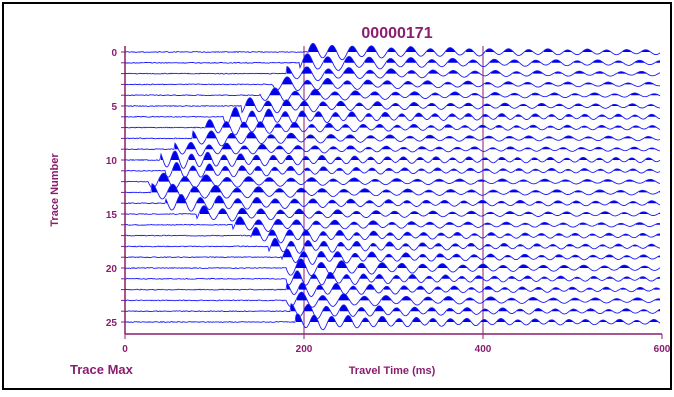 This screenshot has height=397, width=674. What do you see at coordinates (55, 190) in the screenshot?
I see `y-axis-label: Trace Number` at bounding box center [55, 190].